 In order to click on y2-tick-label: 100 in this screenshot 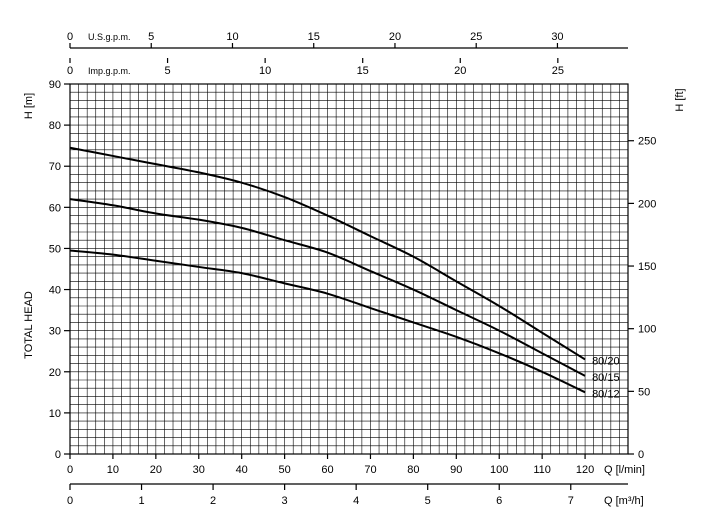, I will do `click(647, 330)`.